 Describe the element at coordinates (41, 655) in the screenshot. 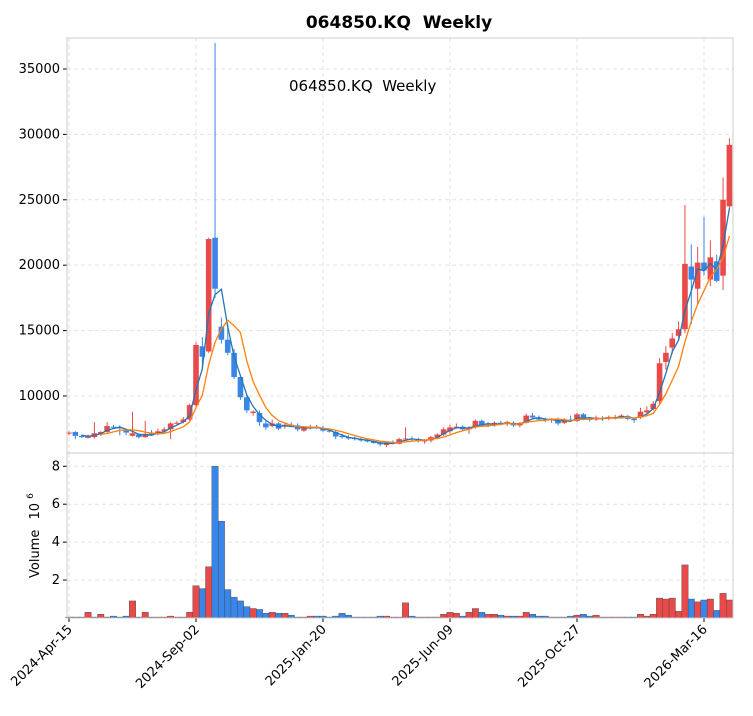

I see `x-tick-label: 2024-Apr-15` at that location.